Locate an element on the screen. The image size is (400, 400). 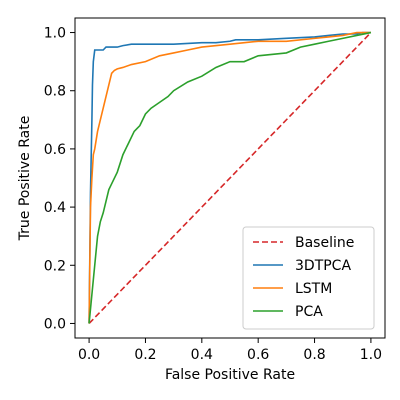
x-tick-label: 0.6 is located at coordinates (258, 355).